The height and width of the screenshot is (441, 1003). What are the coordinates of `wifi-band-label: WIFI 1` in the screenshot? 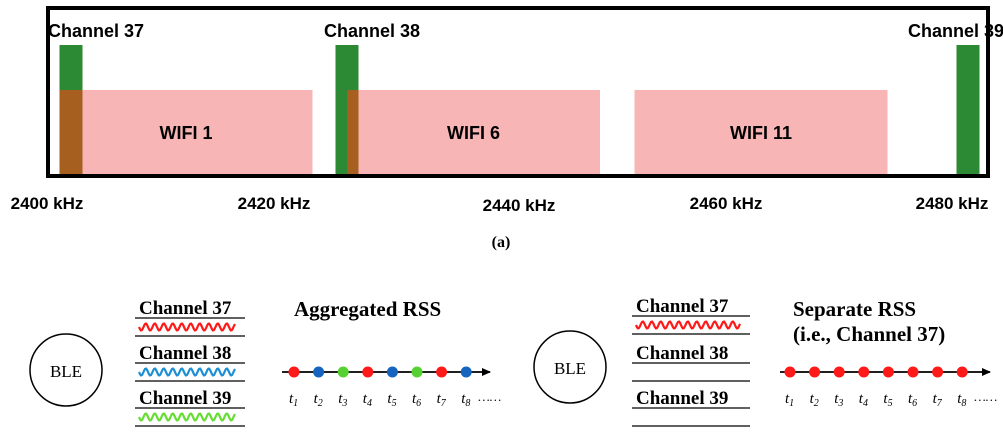 It's located at (186, 133).